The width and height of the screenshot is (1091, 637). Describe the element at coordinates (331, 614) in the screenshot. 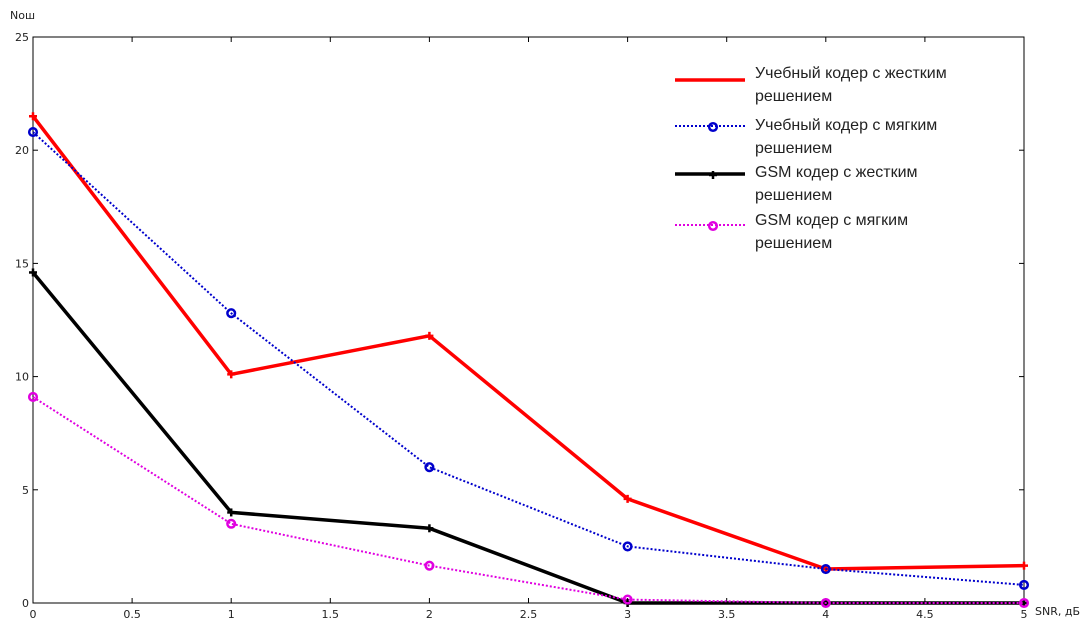

I see `x-tick-label: 1.5` at that location.